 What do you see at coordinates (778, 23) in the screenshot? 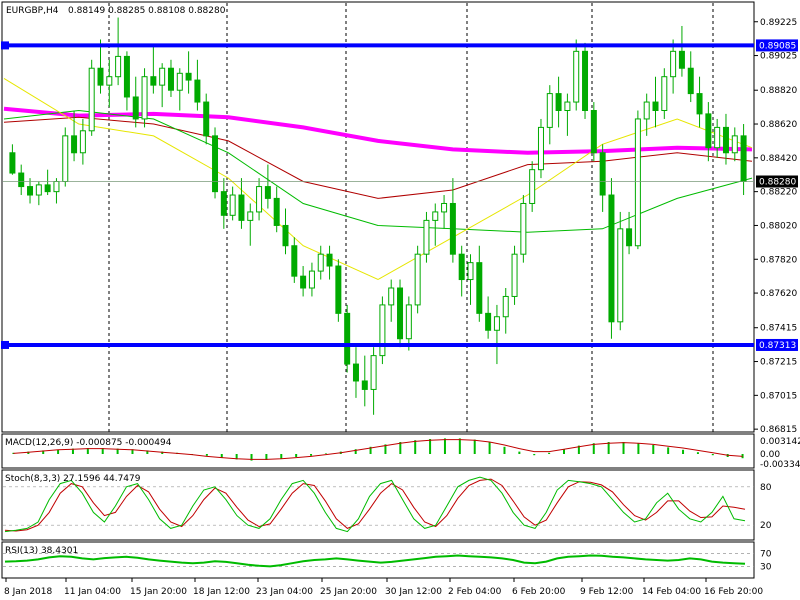
I see `price-tick-label: 0.89225` at bounding box center [778, 23].